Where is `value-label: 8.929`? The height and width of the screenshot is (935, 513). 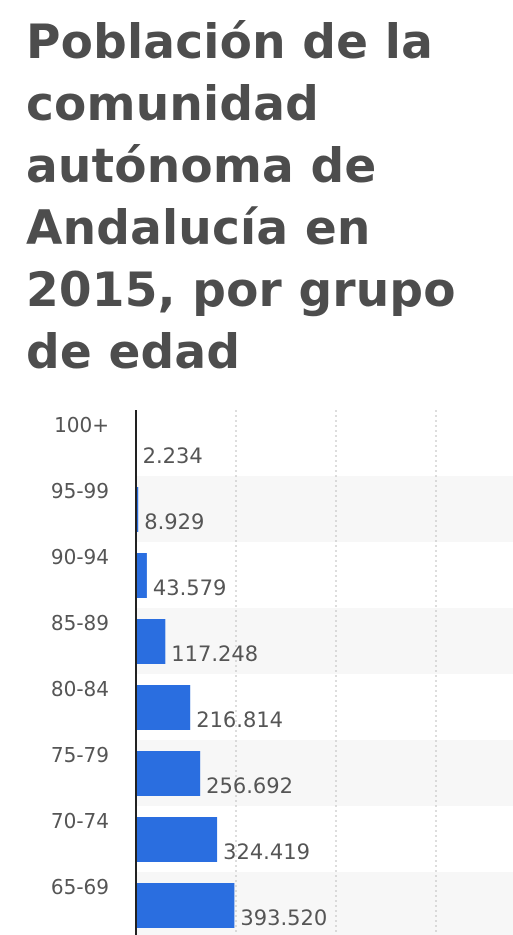
value-label: 8.929 is located at coordinates (174, 522).